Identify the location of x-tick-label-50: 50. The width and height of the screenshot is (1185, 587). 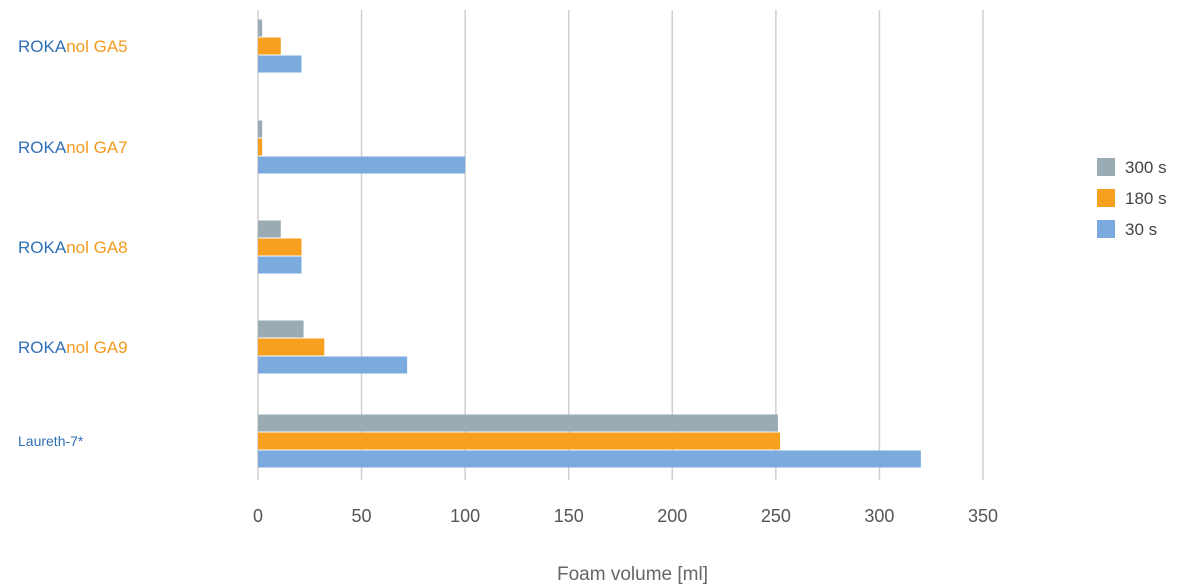
(362, 516).